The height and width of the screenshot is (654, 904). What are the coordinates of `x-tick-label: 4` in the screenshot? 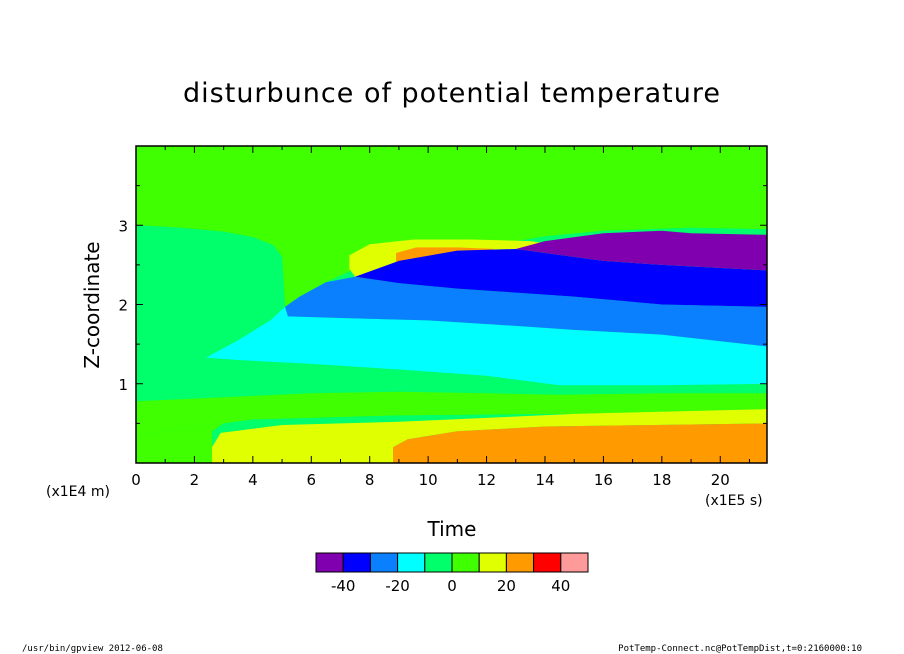 It's located at (253, 480).